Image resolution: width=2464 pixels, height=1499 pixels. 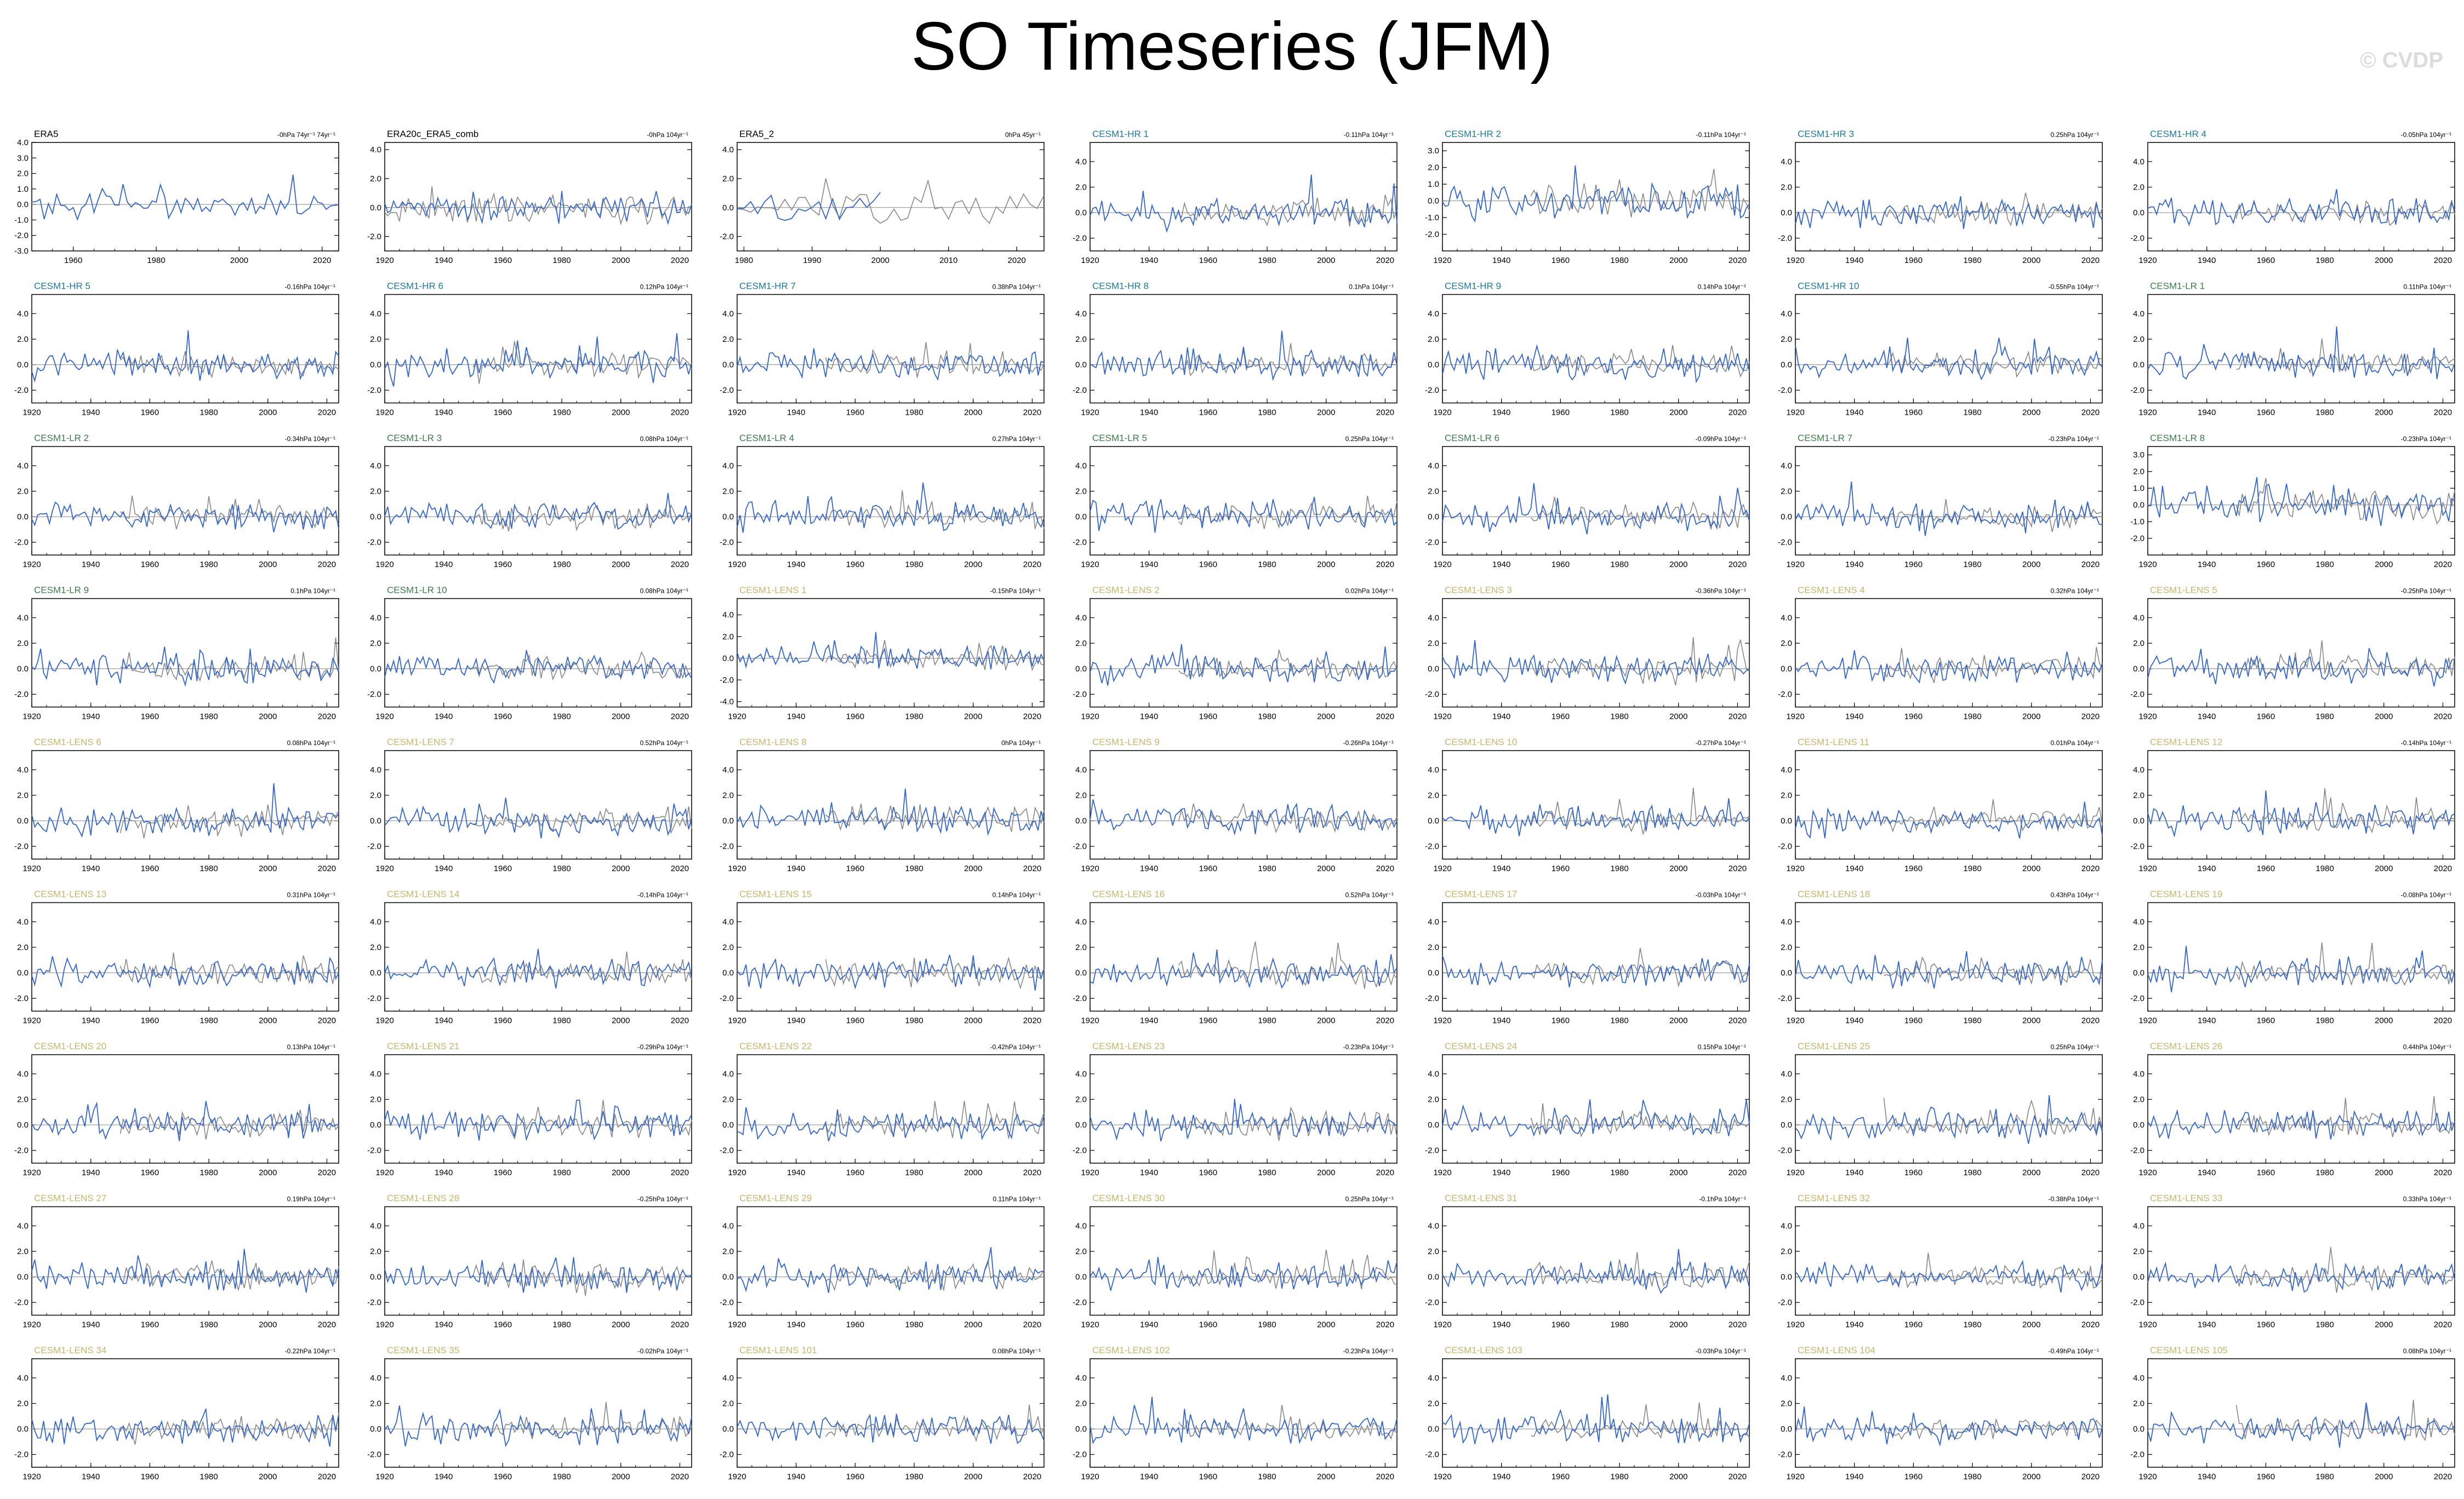 What do you see at coordinates (70, 894) in the screenshot?
I see `panel-title: CESM1-LENS 13` at bounding box center [70, 894].